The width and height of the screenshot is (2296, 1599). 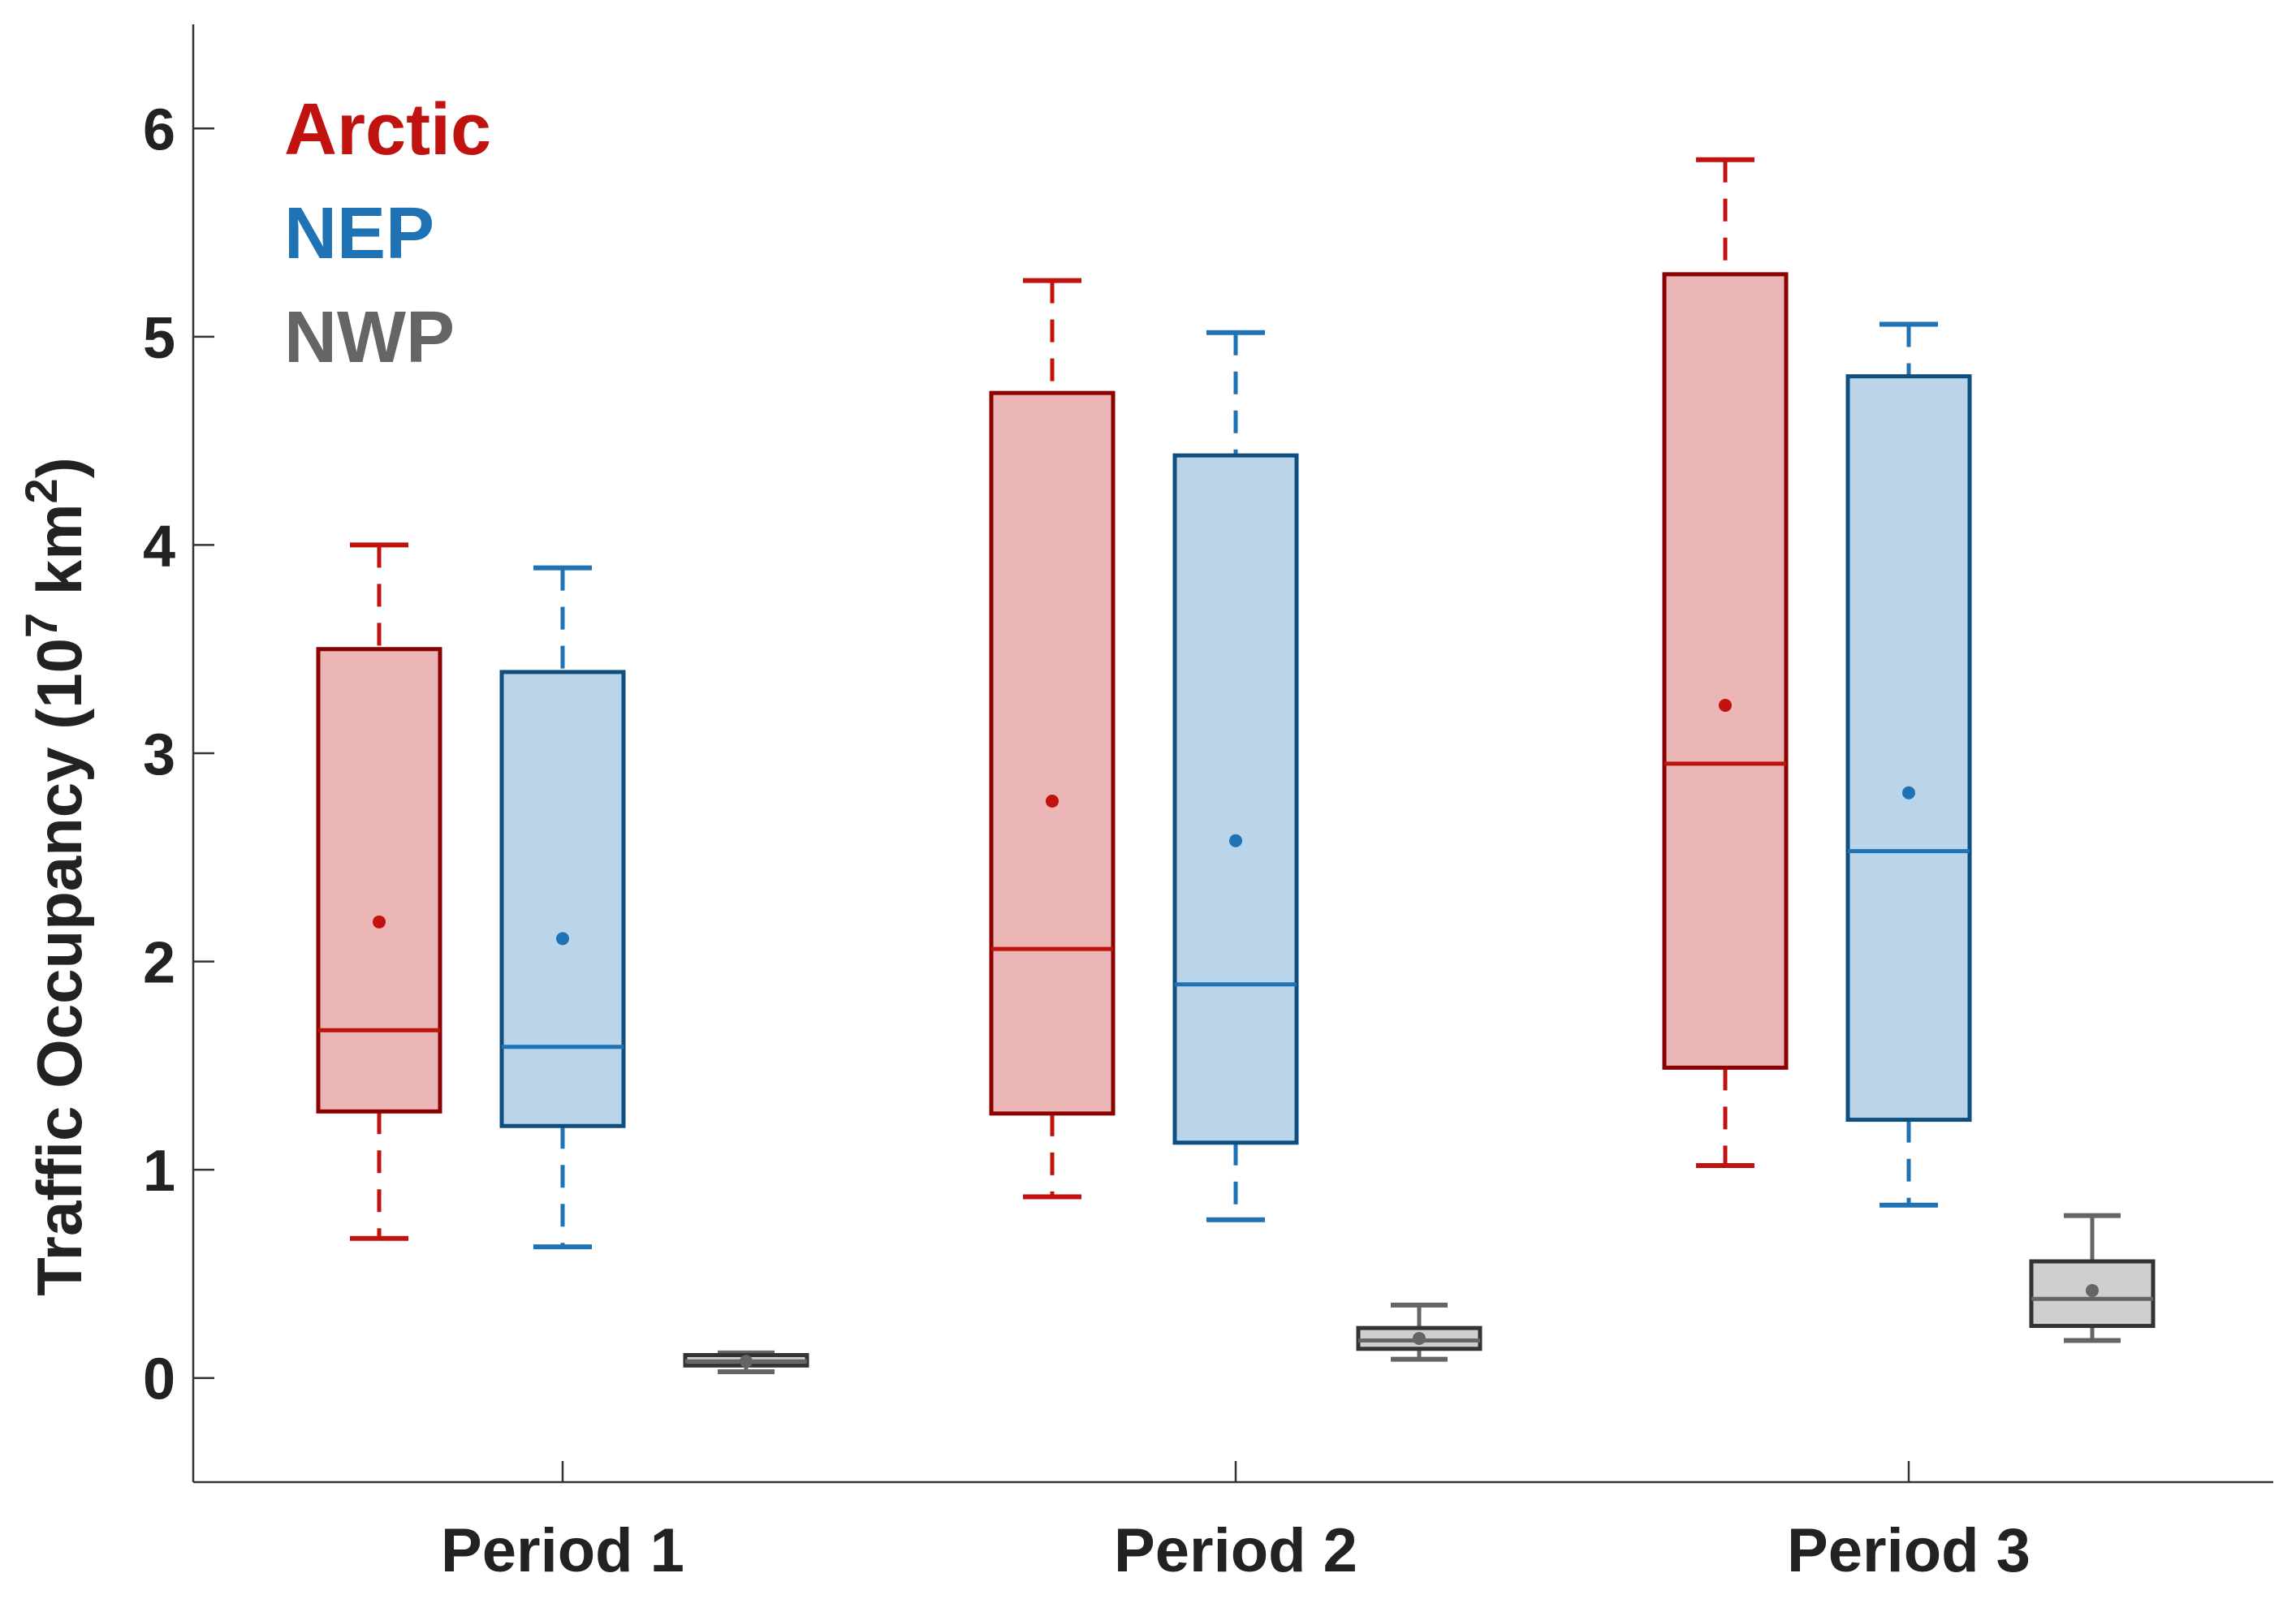 I want to click on y-tick-label: 4, so click(x=159, y=546).